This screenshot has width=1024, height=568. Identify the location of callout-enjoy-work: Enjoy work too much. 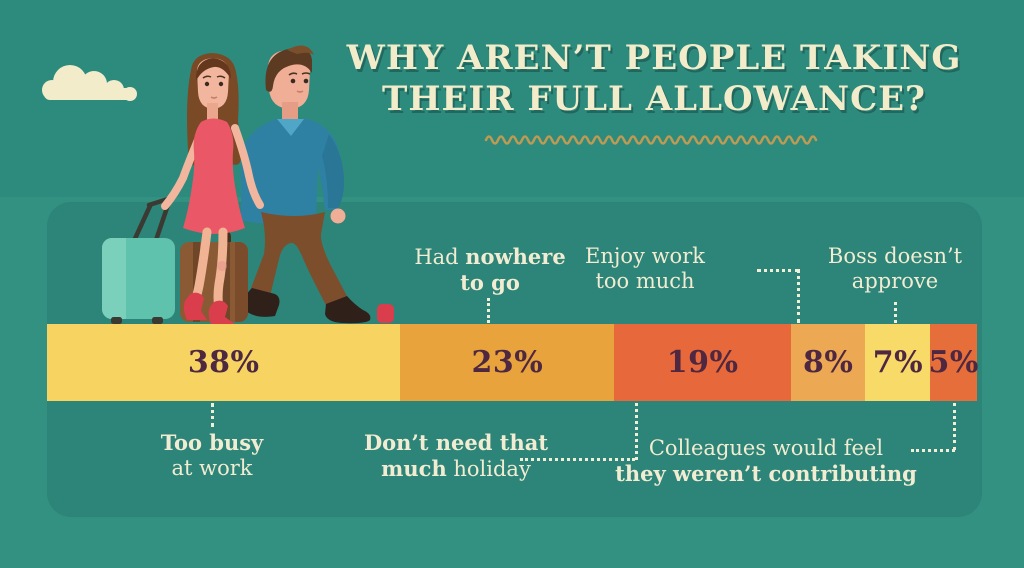
(645, 269).